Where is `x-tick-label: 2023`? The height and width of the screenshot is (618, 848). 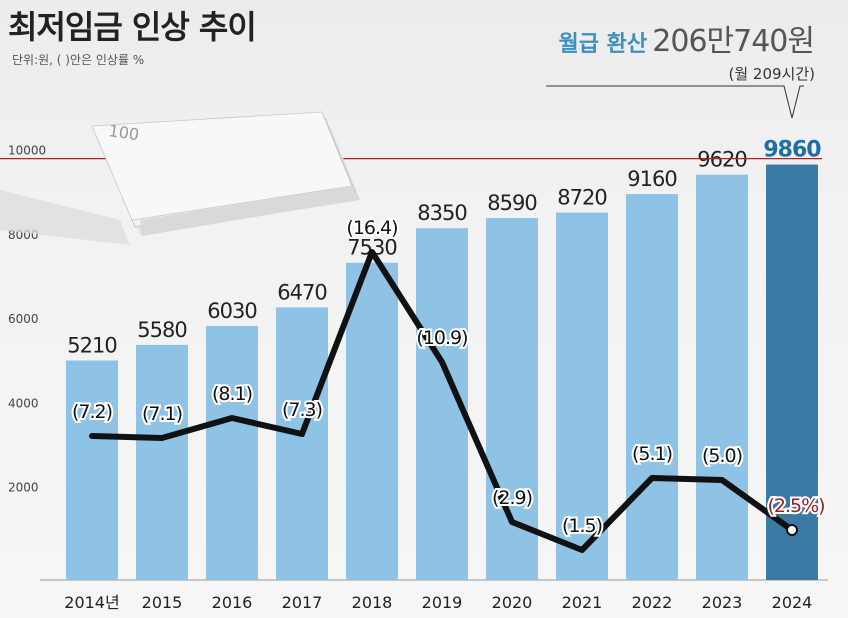
x-tick-label: 2023 is located at coordinates (722, 602).